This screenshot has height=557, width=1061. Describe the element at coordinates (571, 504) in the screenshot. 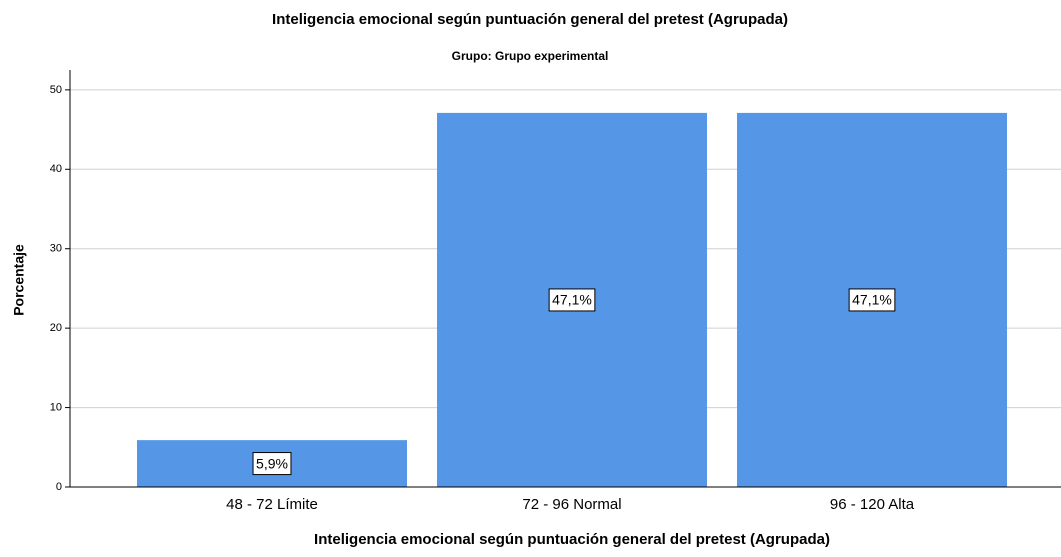

I see `x-tick-label: 72 - 96 Normal` at that location.